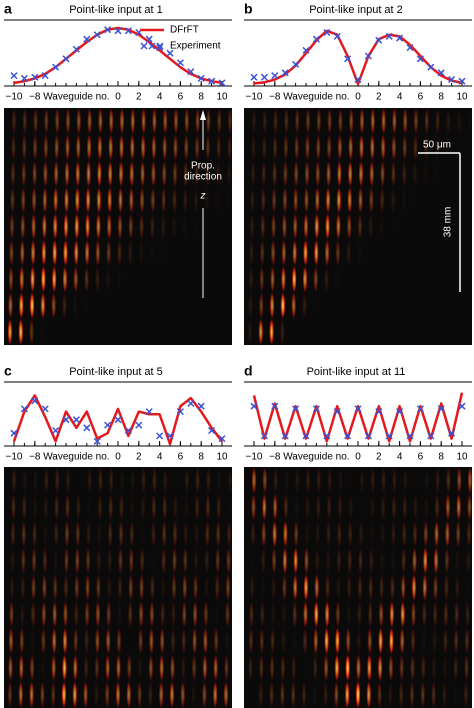 This screenshot has height=708, width=474. I want to click on x-tick-label: 6, so click(181, 97).